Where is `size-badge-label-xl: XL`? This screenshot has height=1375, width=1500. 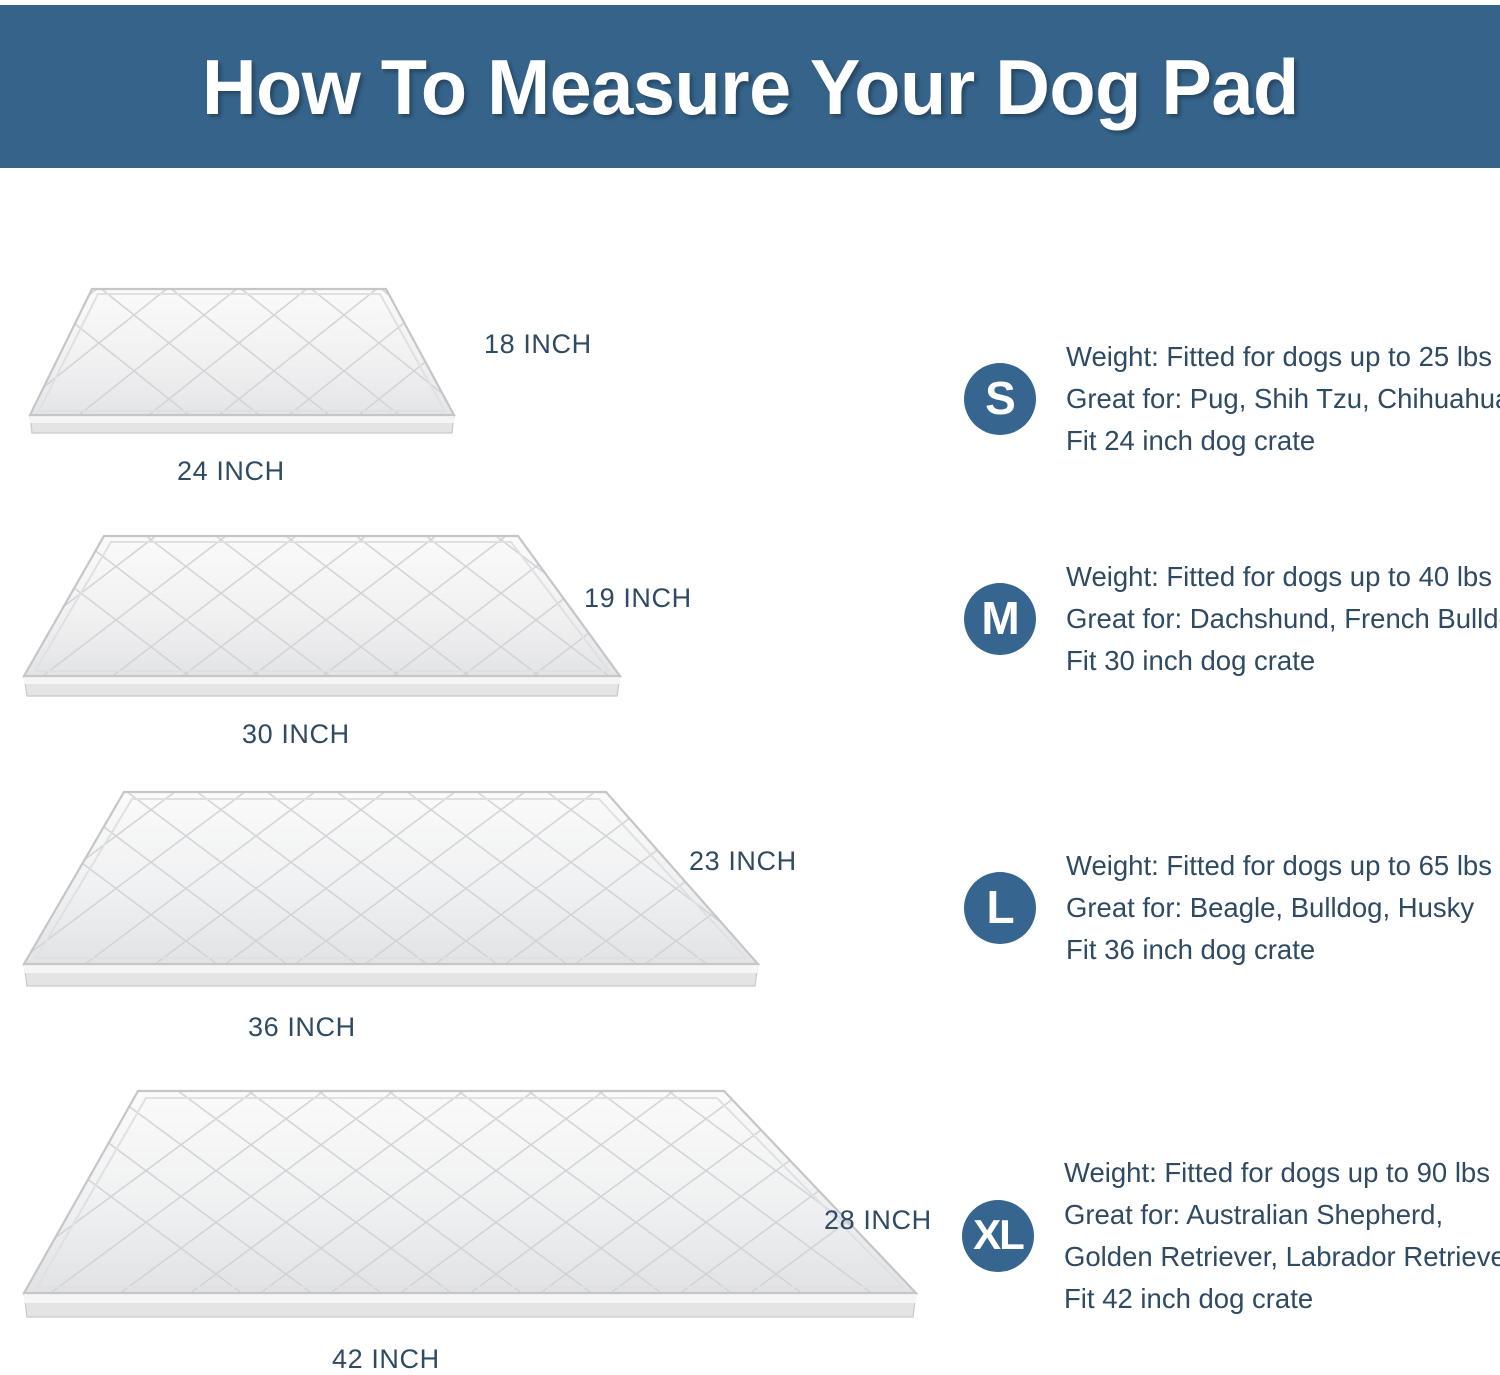 size-badge-label-xl: XL is located at coordinates (999, 1234).